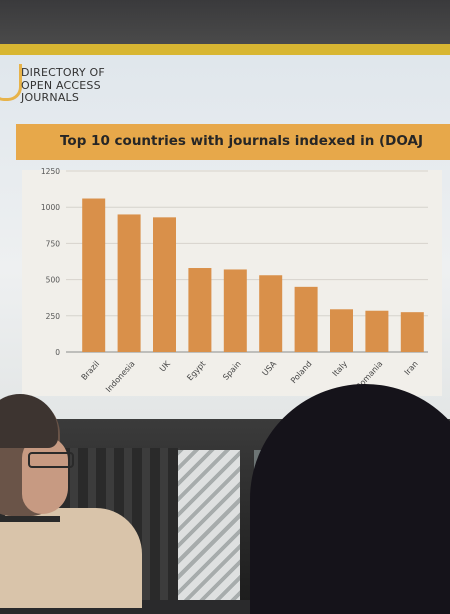 The image size is (450, 614). What do you see at coordinates (30, 519) in the screenshot?
I see `lanyard` at bounding box center [30, 519].